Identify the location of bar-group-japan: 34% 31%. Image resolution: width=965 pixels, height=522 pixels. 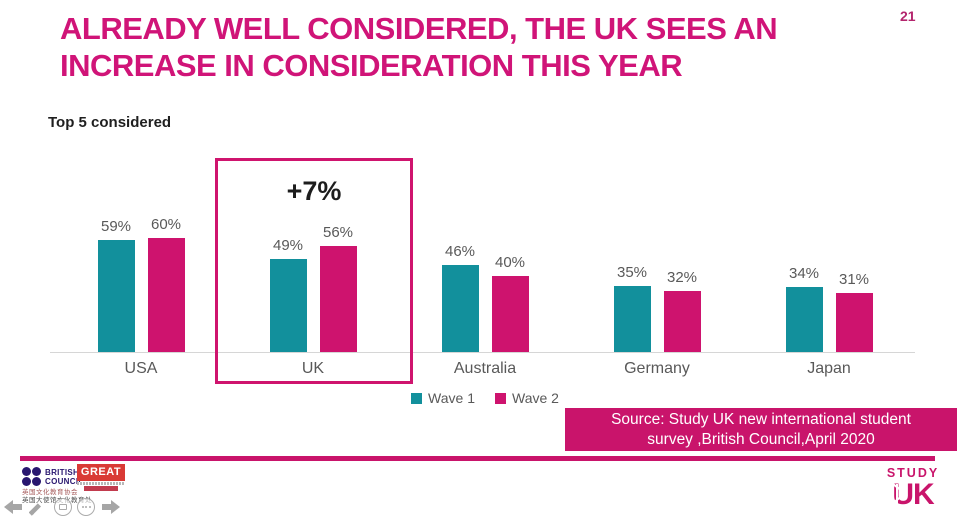
(829, 256).